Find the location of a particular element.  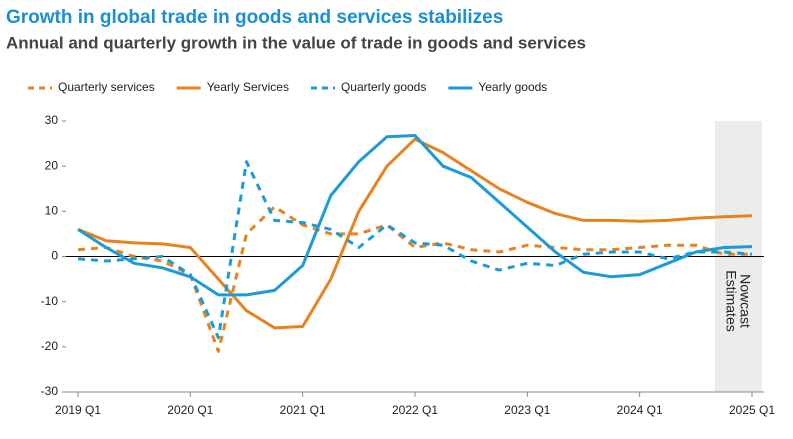

legend-label: Yearly Services is located at coordinates (248, 87).